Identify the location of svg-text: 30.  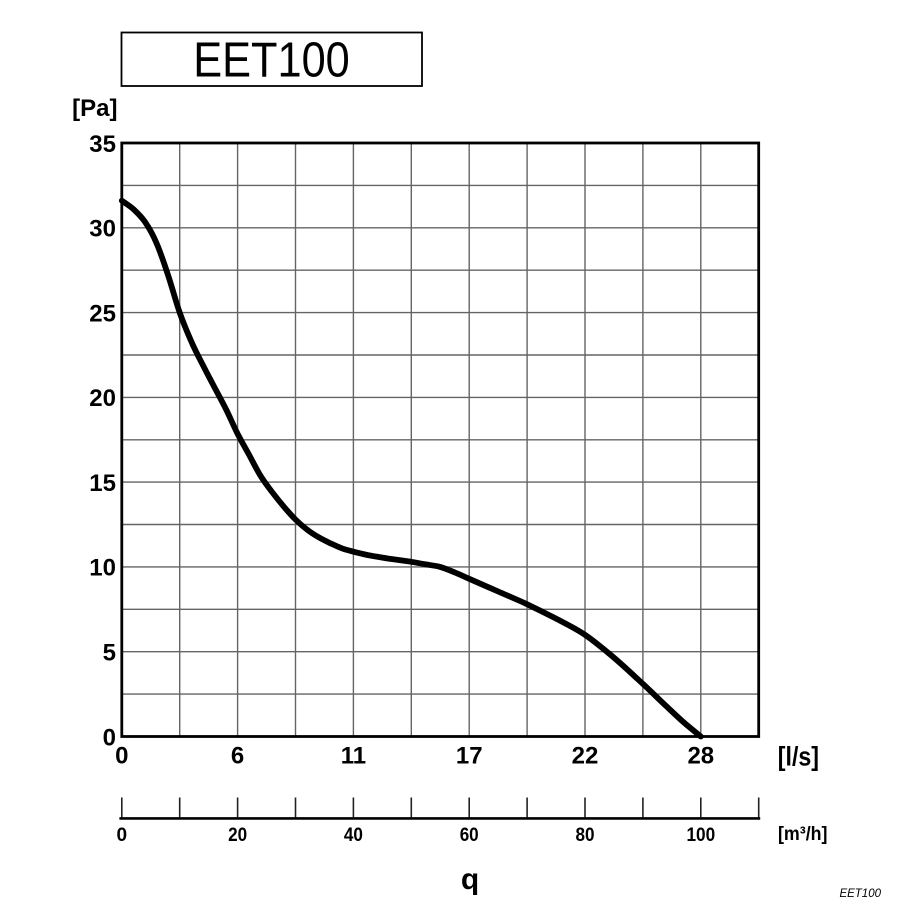
(102, 229).